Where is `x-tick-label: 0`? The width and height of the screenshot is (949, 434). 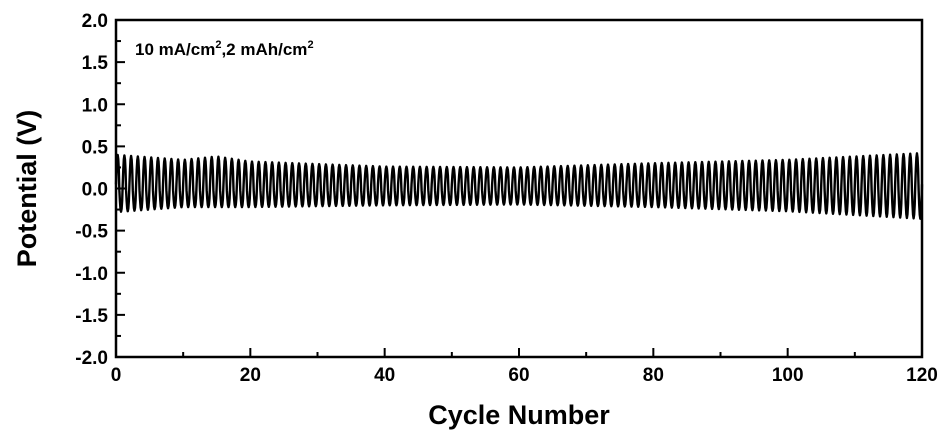 x-tick-label: 0 is located at coordinates (116, 375).